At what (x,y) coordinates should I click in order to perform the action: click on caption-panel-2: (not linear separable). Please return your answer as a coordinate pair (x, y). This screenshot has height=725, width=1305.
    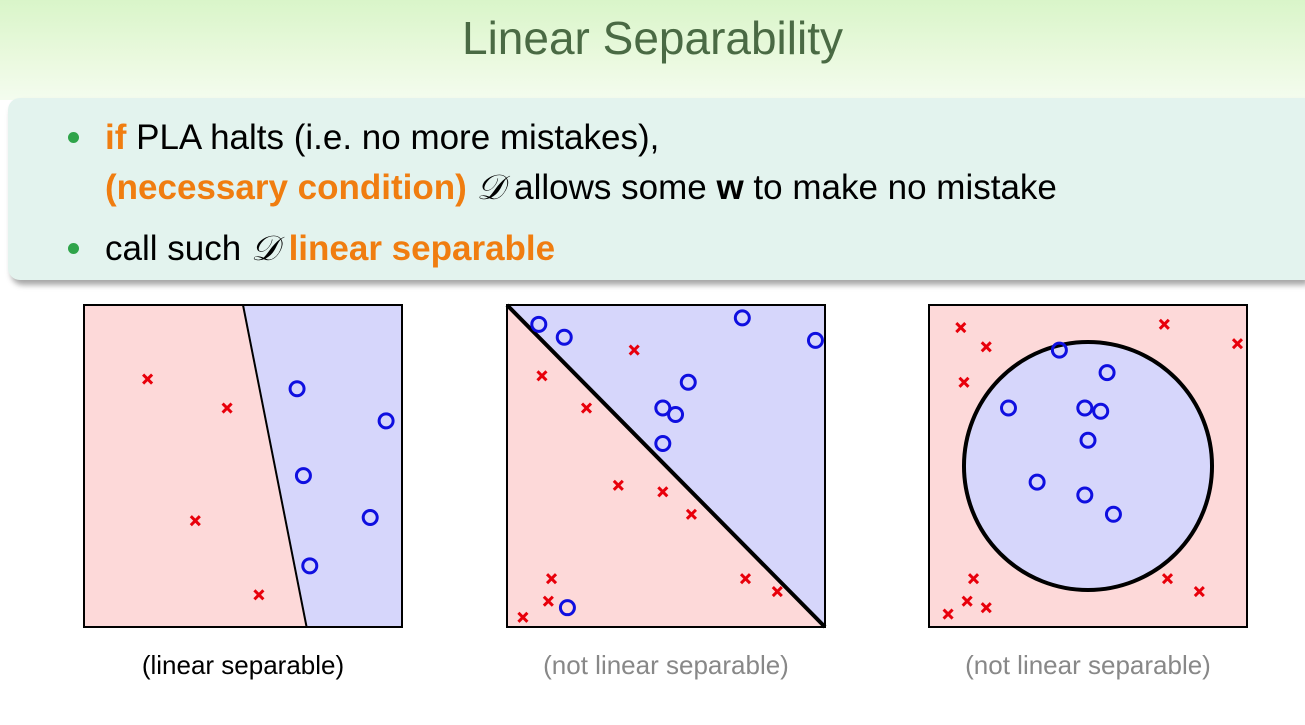
    Looking at the image, I should click on (666, 665).